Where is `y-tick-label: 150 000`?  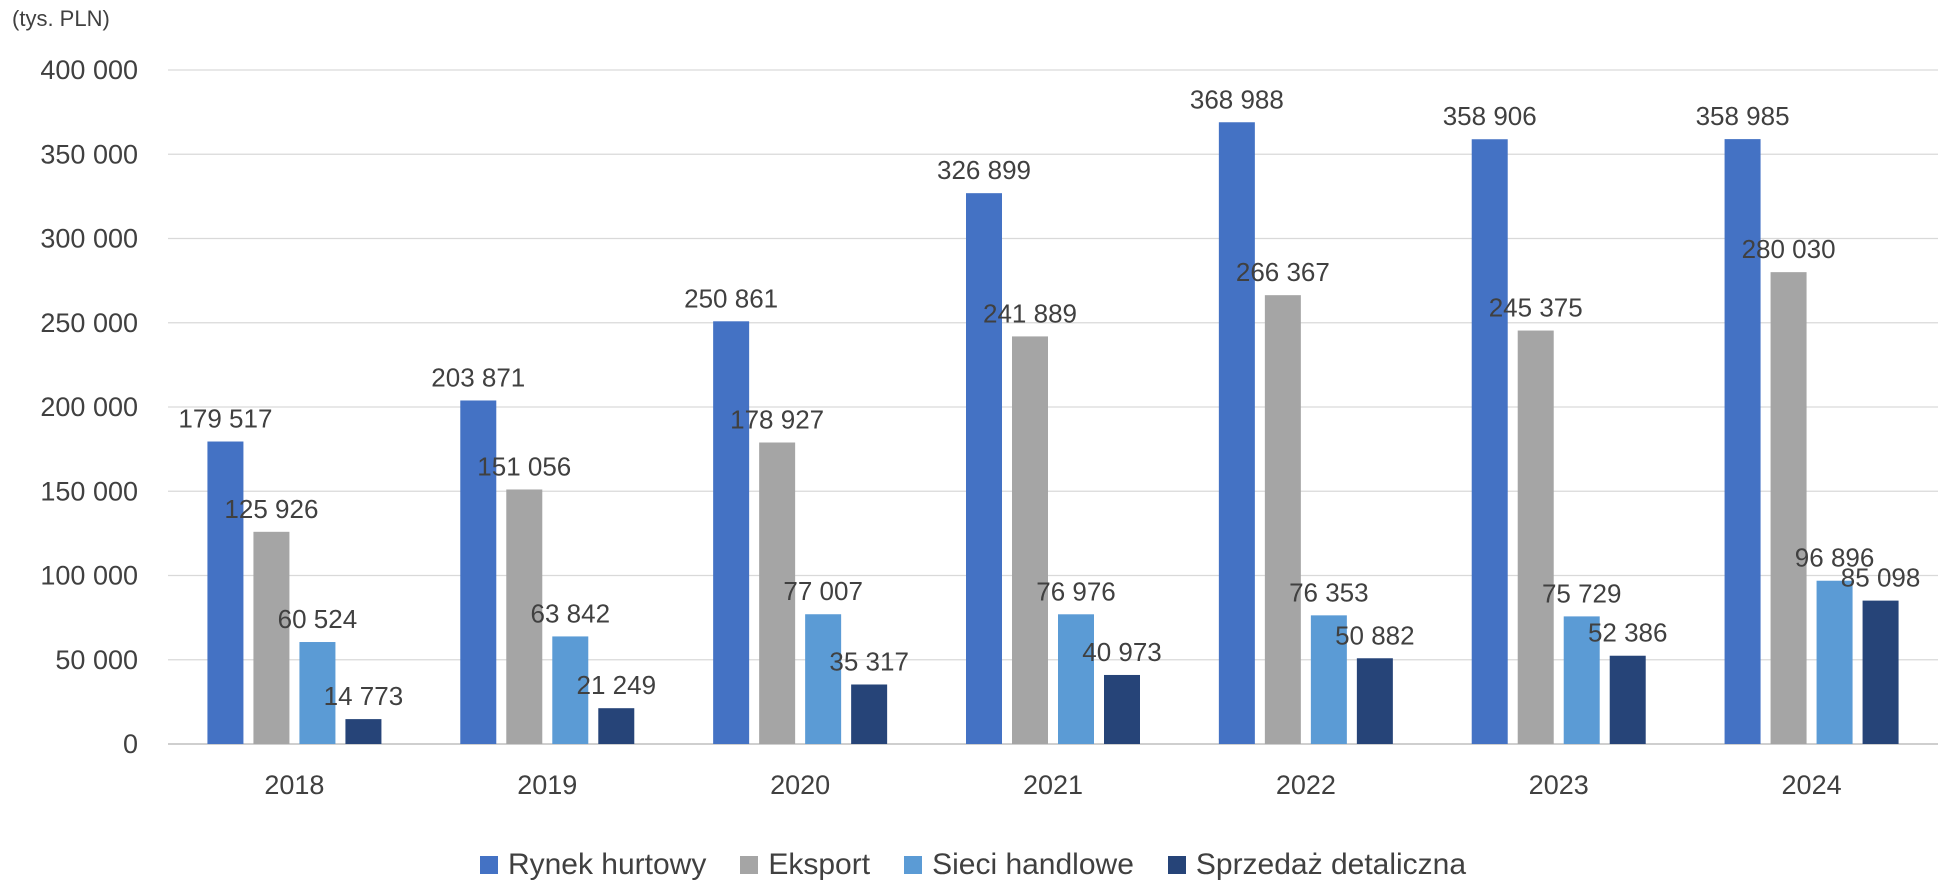 y-tick-label: 150 000 is located at coordinates (89, 491).